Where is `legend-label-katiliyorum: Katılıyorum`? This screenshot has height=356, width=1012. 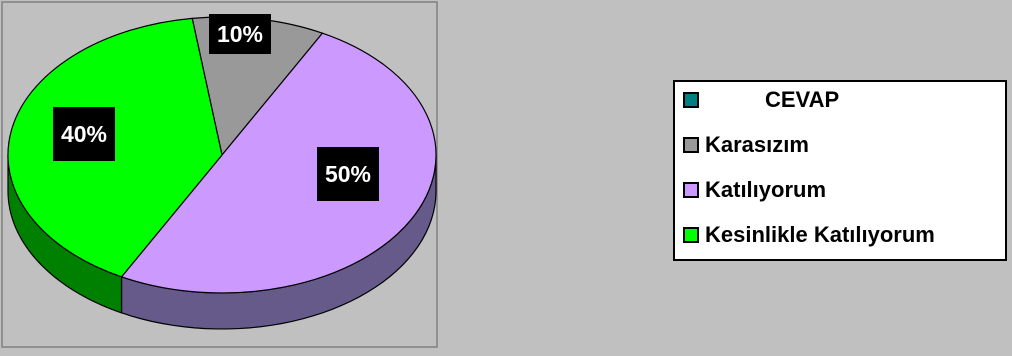
legend-label-katiliyorum: Katılıyorum is located at coordinates (766, 189).